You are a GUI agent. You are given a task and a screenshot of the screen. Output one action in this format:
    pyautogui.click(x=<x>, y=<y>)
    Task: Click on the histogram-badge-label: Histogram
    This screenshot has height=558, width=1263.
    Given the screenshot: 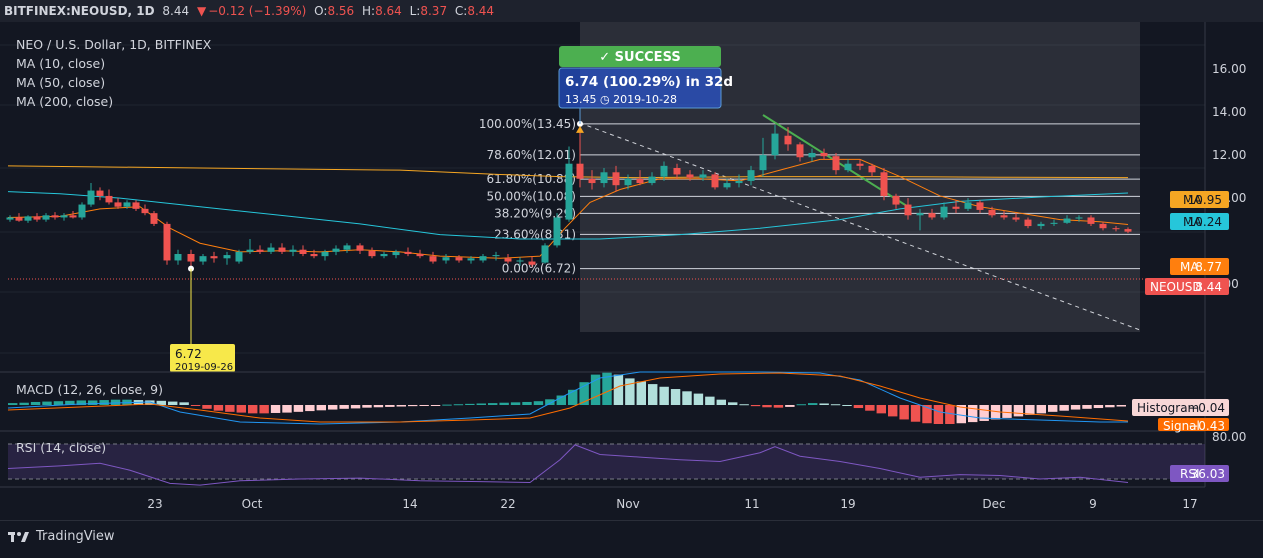 What is the action you would take?
    pyautogui.click(x=1168, y=408)
    